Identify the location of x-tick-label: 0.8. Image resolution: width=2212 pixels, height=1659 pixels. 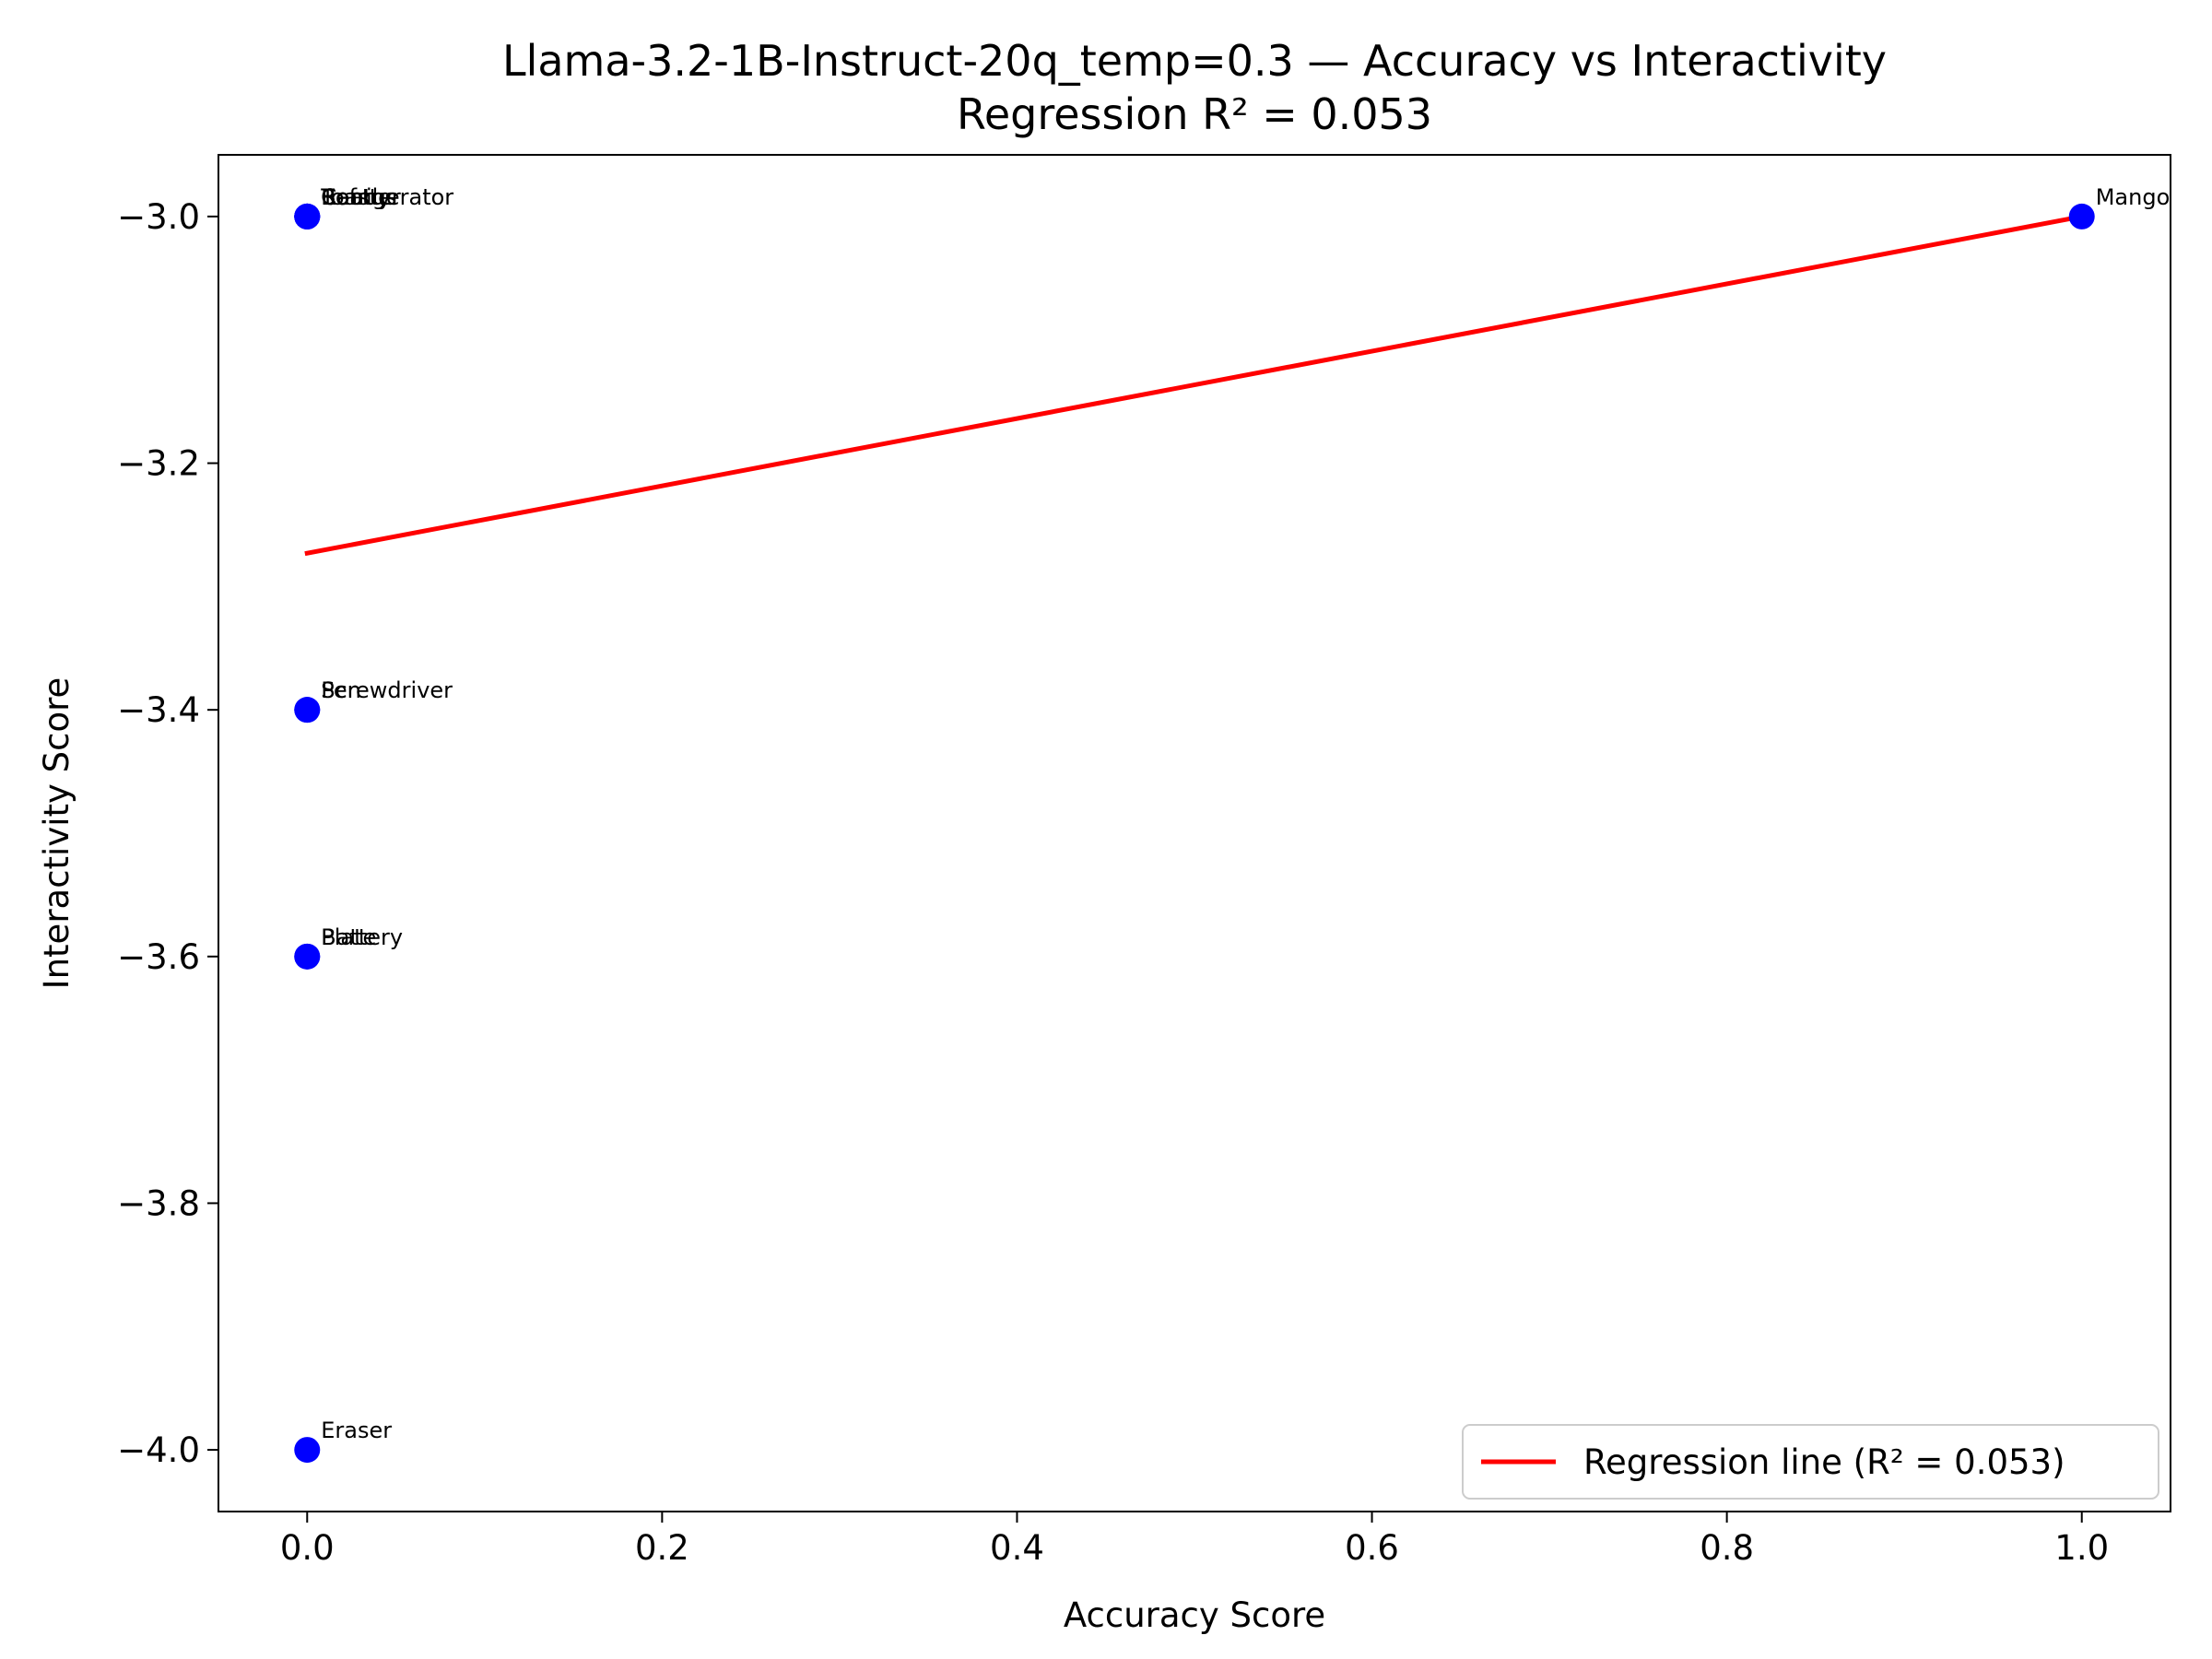
(1727, 1548).